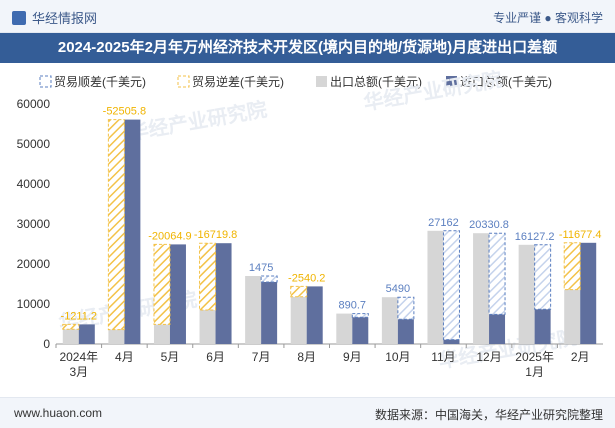  What do you see at coordinates (261, 357) in the screenshot?
I see `x-tick-label-4: 7月` at bounding box center [261, 357].